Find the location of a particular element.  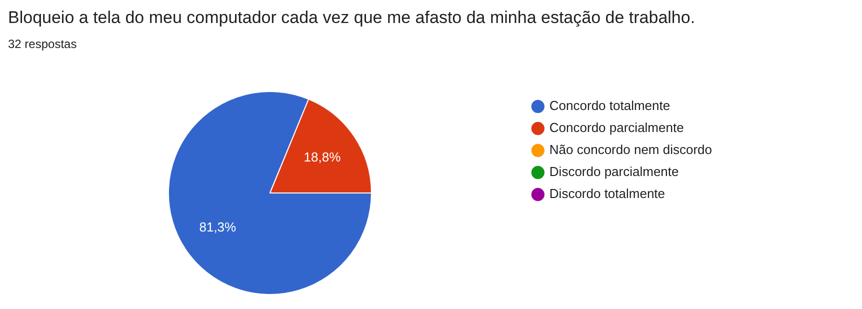

chart-title: Bloqueio a tela do meu computador cada vez que me afasto da minha estação de trabalho. is located at coordinates (352, 18).